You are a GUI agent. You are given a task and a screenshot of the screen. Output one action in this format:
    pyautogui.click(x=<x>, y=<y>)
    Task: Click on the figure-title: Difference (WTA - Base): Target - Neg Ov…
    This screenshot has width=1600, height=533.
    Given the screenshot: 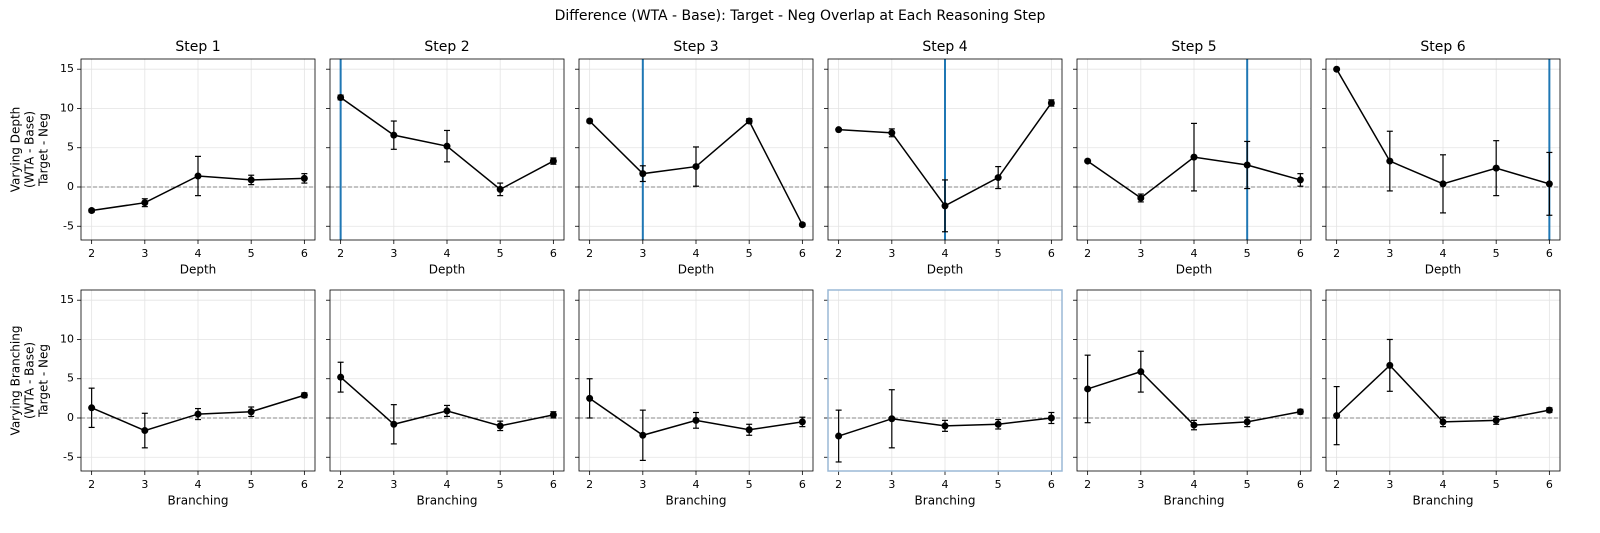 What is the action you would take?
    pyautogui.click(x=800, y=16)
    